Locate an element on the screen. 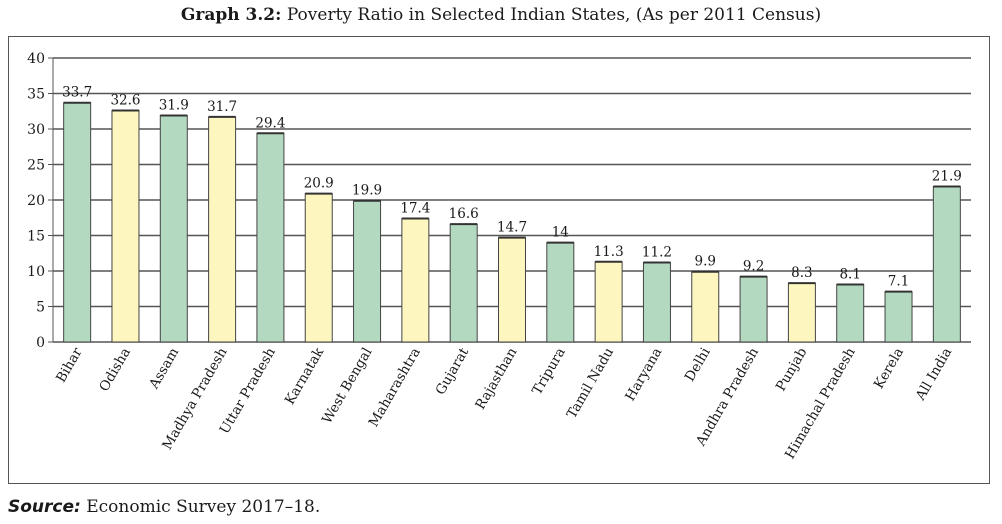 Image resolution: width=1002 pixels, height=524 pixels. y-tick-label: 40 is located at coordinates (36, 59).